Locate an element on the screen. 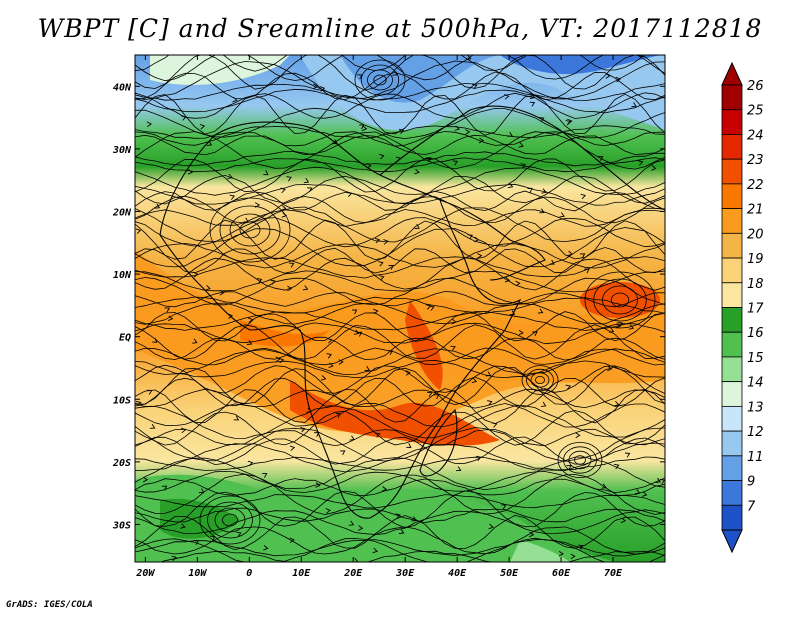 The width and height of the screenshot is (800, 618). colorbar-label: 24 is located at coordinates (755, 135).